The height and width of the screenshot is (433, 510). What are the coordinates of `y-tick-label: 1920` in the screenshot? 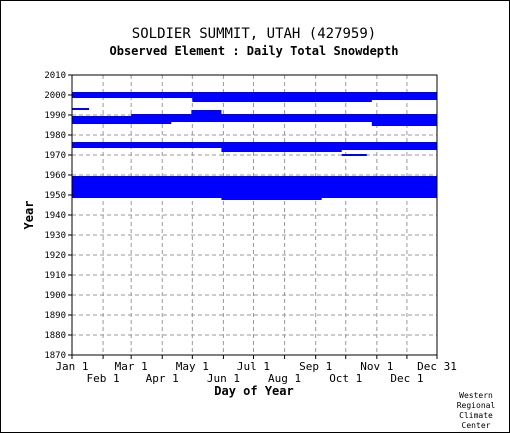 It's located at (55, 256).